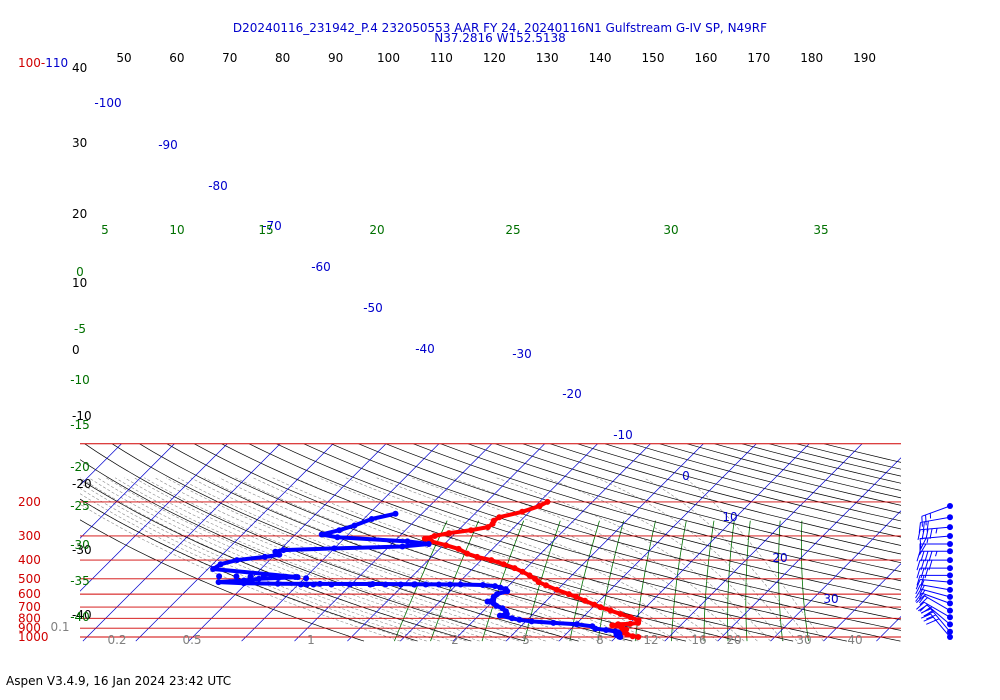  What do you see at coordinates (43, 63) in the screenshot?
I see `pressure-label-top: 100-110` at bounding box center [43, 63].